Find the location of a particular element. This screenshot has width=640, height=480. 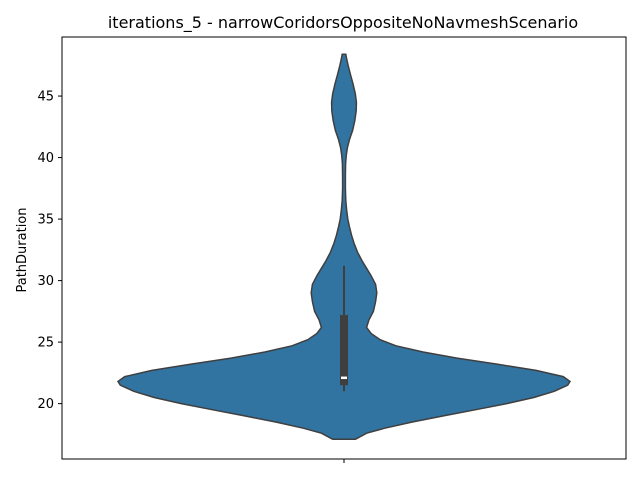

y-tick-label: 45 is located at coordinates (45, 97).